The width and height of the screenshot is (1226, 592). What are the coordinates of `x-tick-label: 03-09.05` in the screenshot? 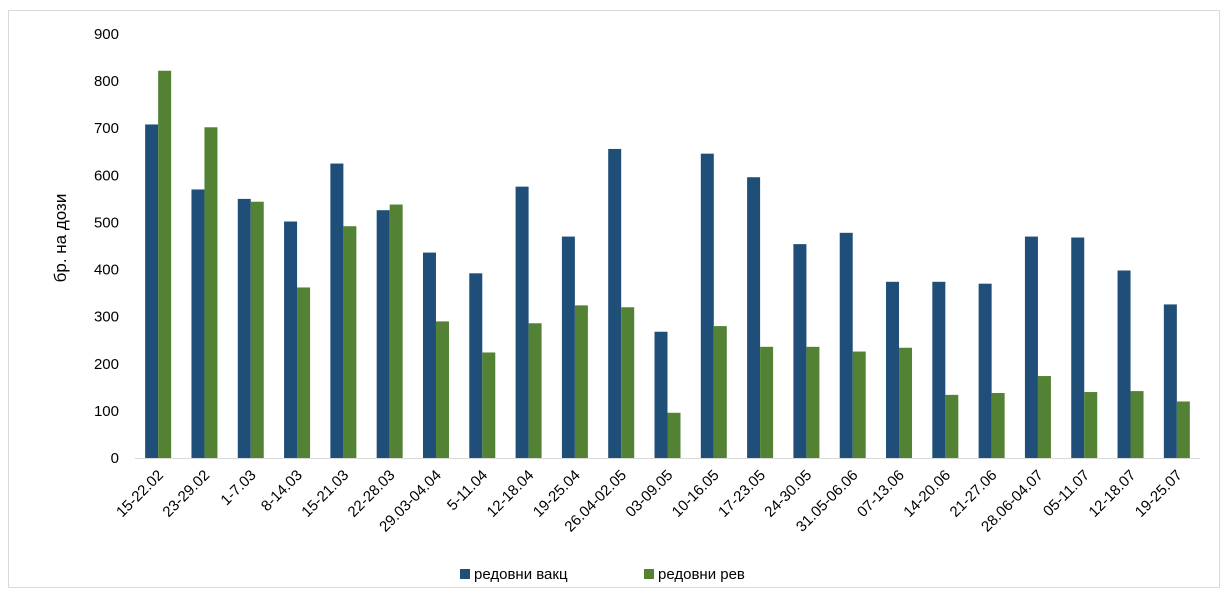 It's located at (649, 494).